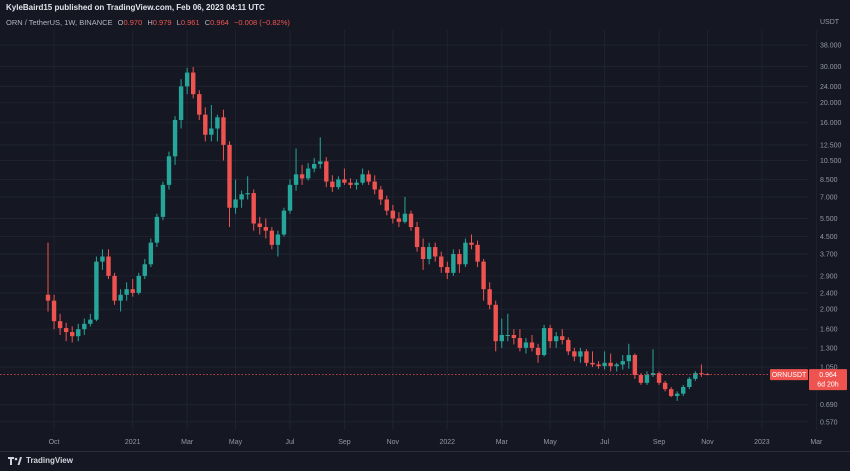 This screenshot has height=471, width=850. I want to click on brand-label: TradingView, so click(49, 460).